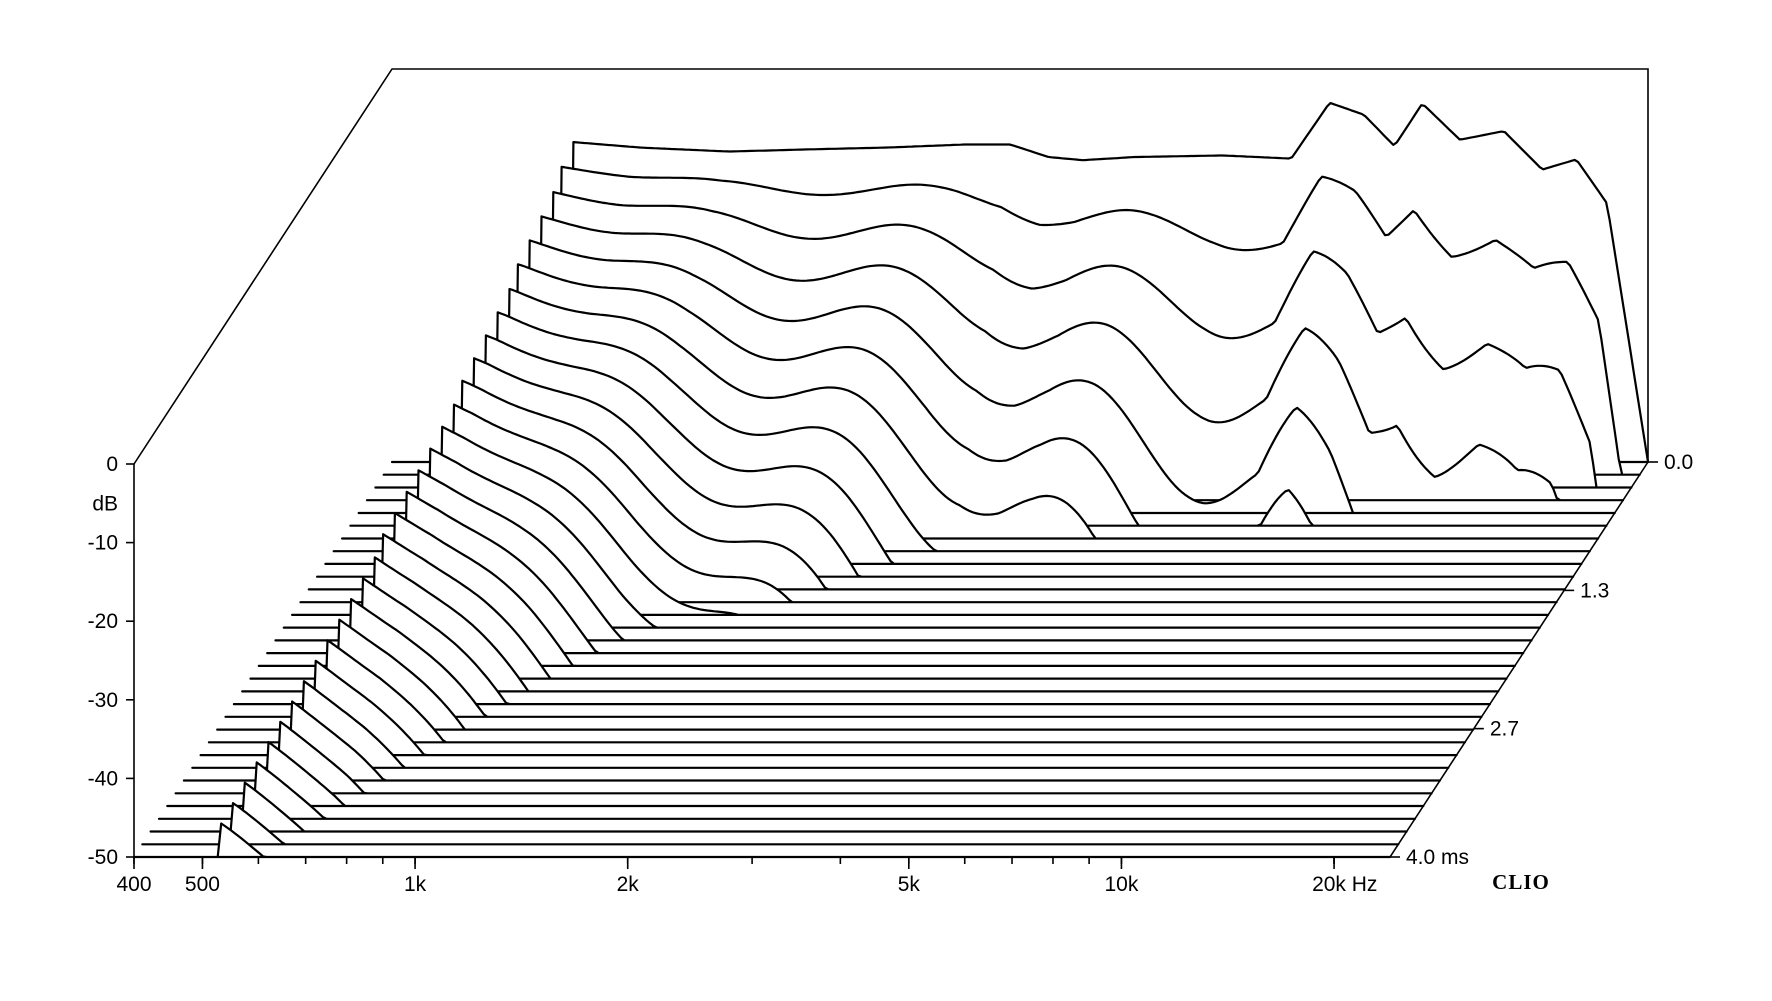  What do you see at coordinates (1504, 729) in the screenshot?
I see `time-tick-label: 2.7` at bounding box center [1504, 729].